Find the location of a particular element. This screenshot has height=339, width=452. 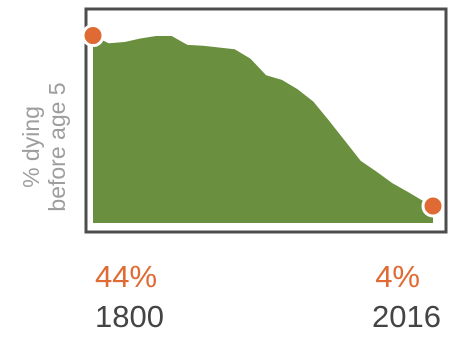

start-year-label: 1800 is located at coordinates (129, 316).